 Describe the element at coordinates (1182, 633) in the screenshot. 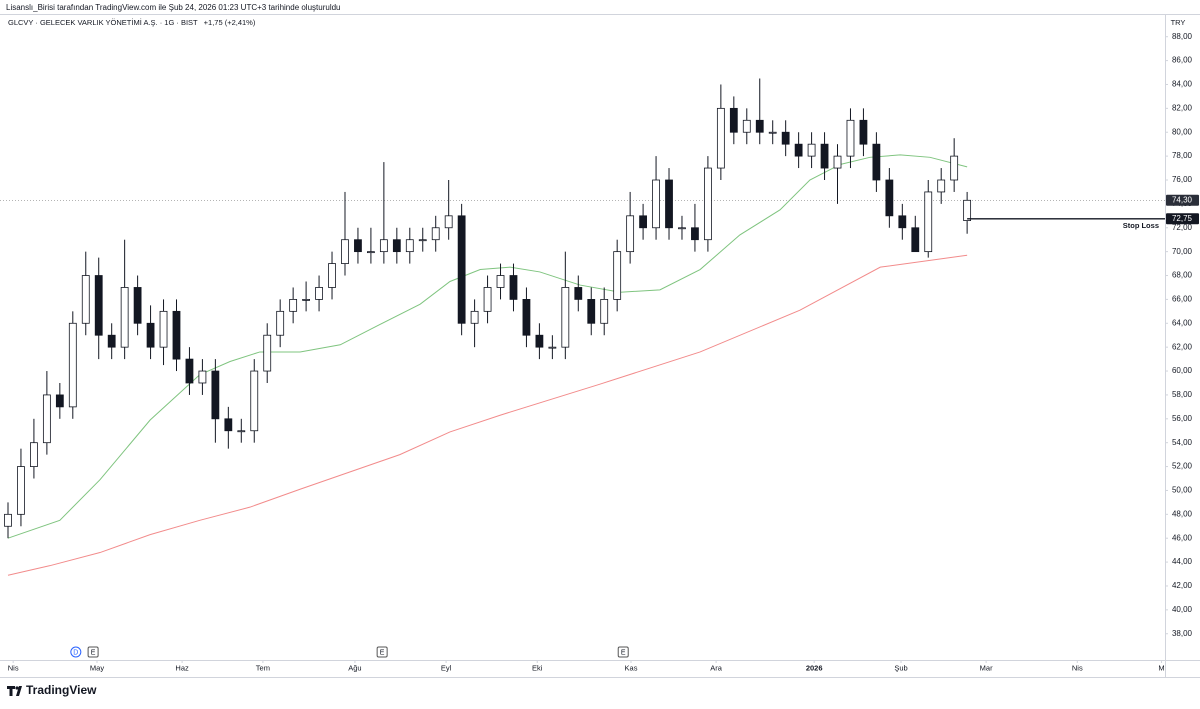

I see `y-tick-label: 38,00` at that location.